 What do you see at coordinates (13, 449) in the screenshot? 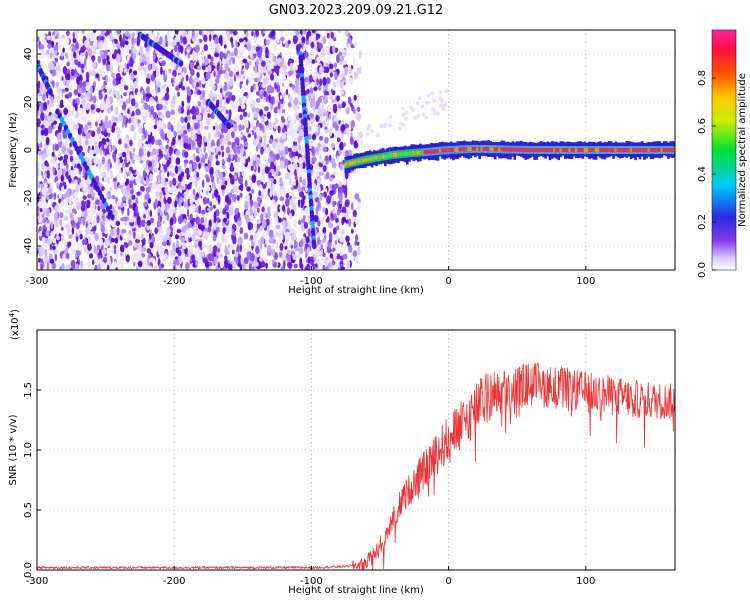
I see `snr-ylabel: SNR (10 * v/v)` at bounding box center [13, 449].